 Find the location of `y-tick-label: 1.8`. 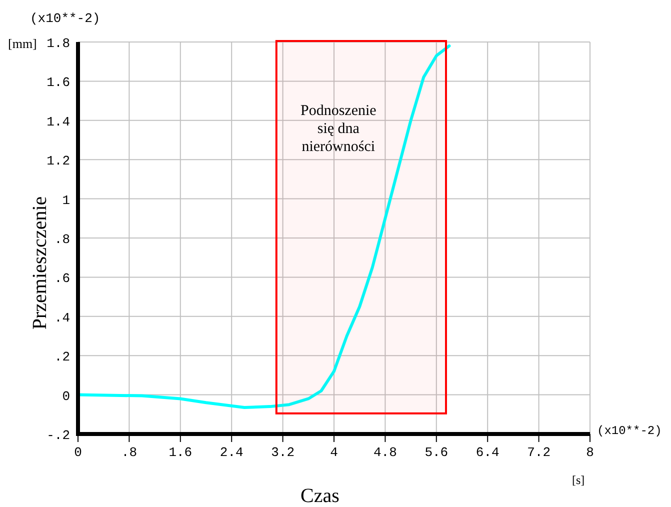

y-tick-label: 1.8 is located at coordinates (58, 43).